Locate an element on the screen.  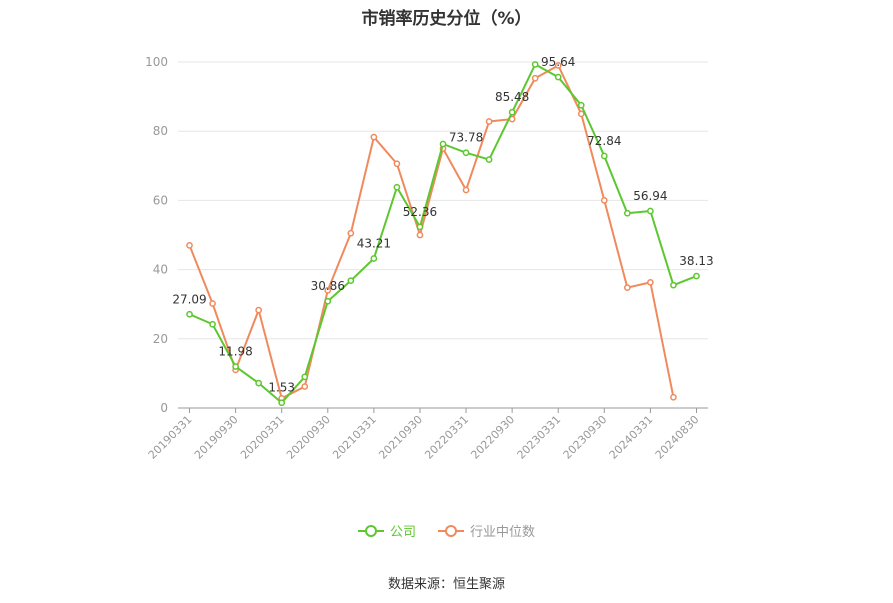
data-label: 73.78 is located at coordinates (466, 138).